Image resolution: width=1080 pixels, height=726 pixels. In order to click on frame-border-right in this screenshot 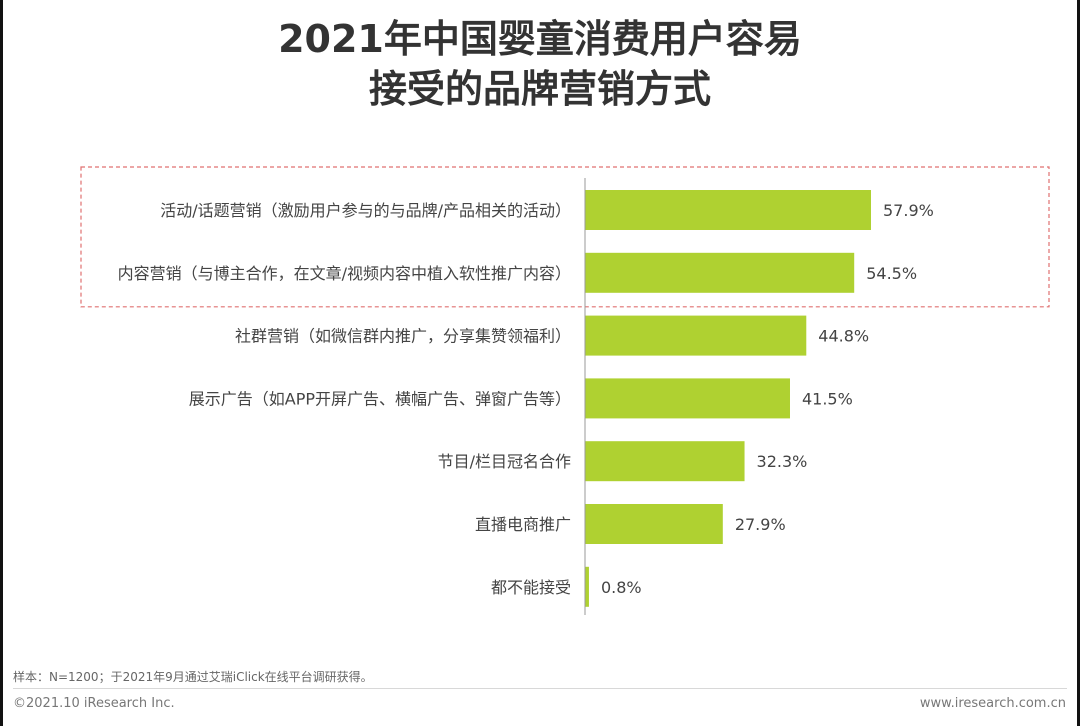, I will do `click(1078, 363)`.